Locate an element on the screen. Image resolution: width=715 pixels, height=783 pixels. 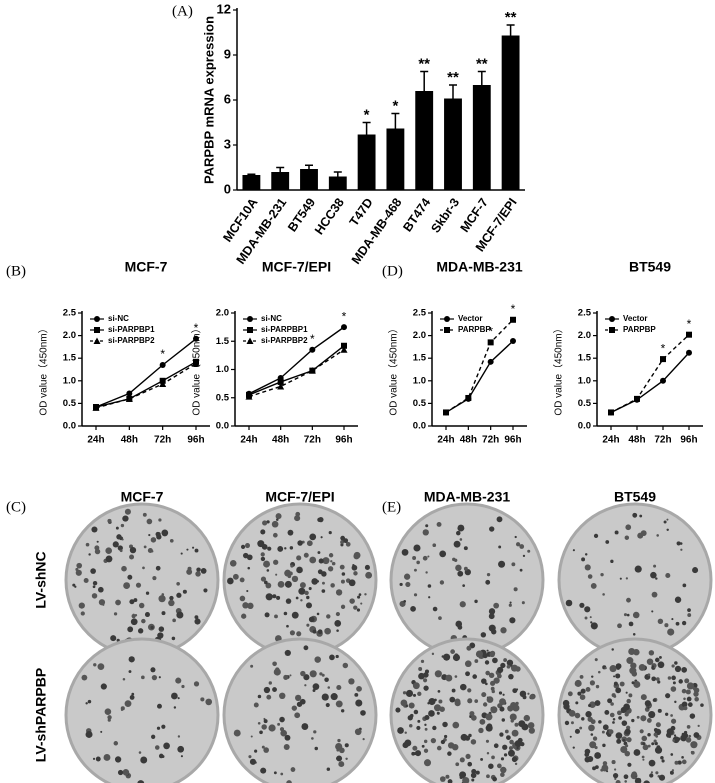
x-tick-label: T47D is located at coordinates (361, 212).